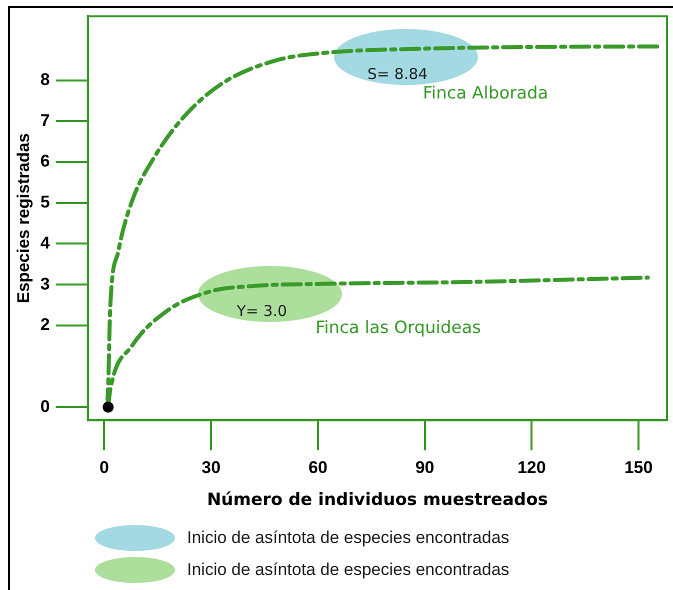 Image resolution: width=673 pixels, height=590 pixels. I want to click on x-tick-label: 60, so click(318, 468).